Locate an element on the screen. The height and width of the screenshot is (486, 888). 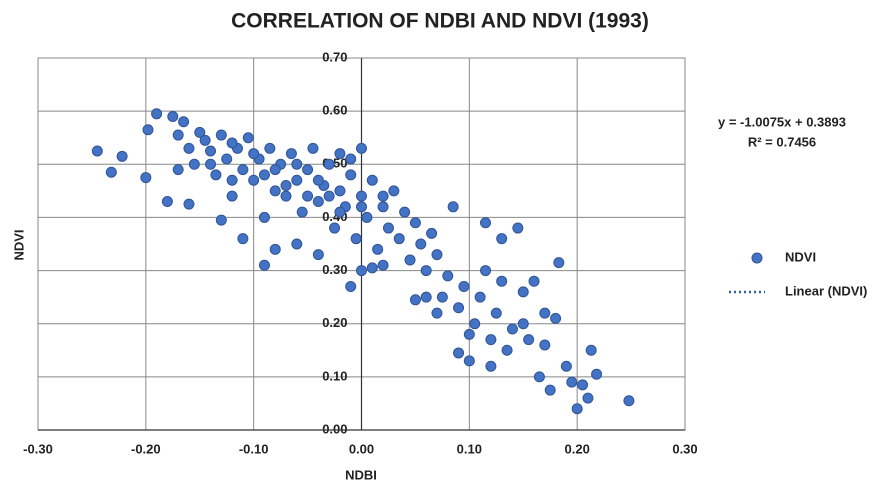
legend-swatch is located at coordinates (757, 258).